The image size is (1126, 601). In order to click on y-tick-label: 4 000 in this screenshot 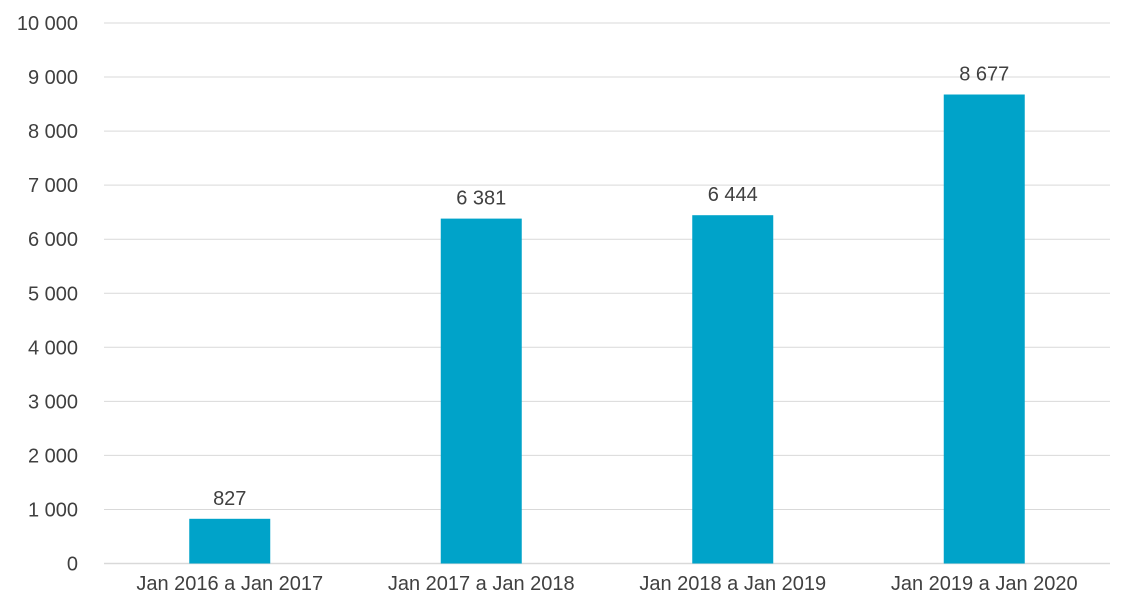, I will do `click(53, 348)`.